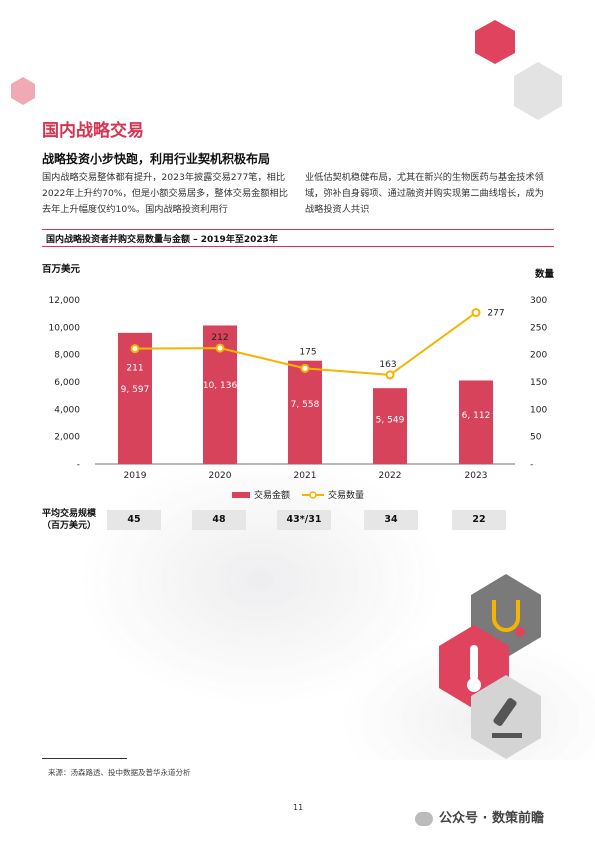 The width and height of the screenshot is (595, 842). What do you see at coordinates (538, 383) in the screenshot?
I see `right-tick-label: 150` at bounding box center [538, 383].